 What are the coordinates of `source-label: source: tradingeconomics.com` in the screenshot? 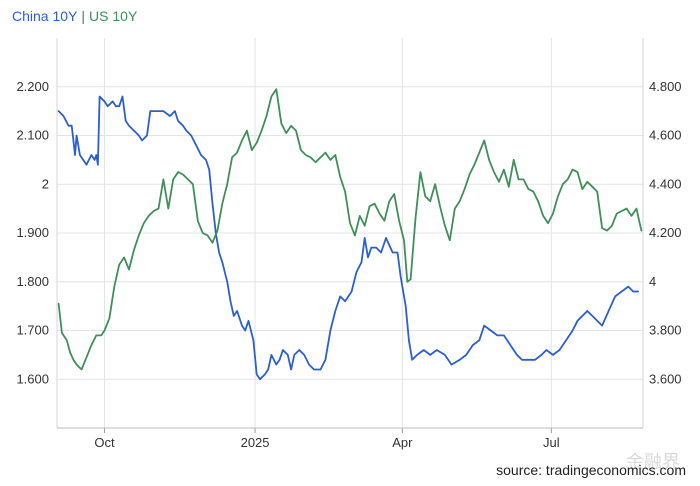 It's located at (591, 470).